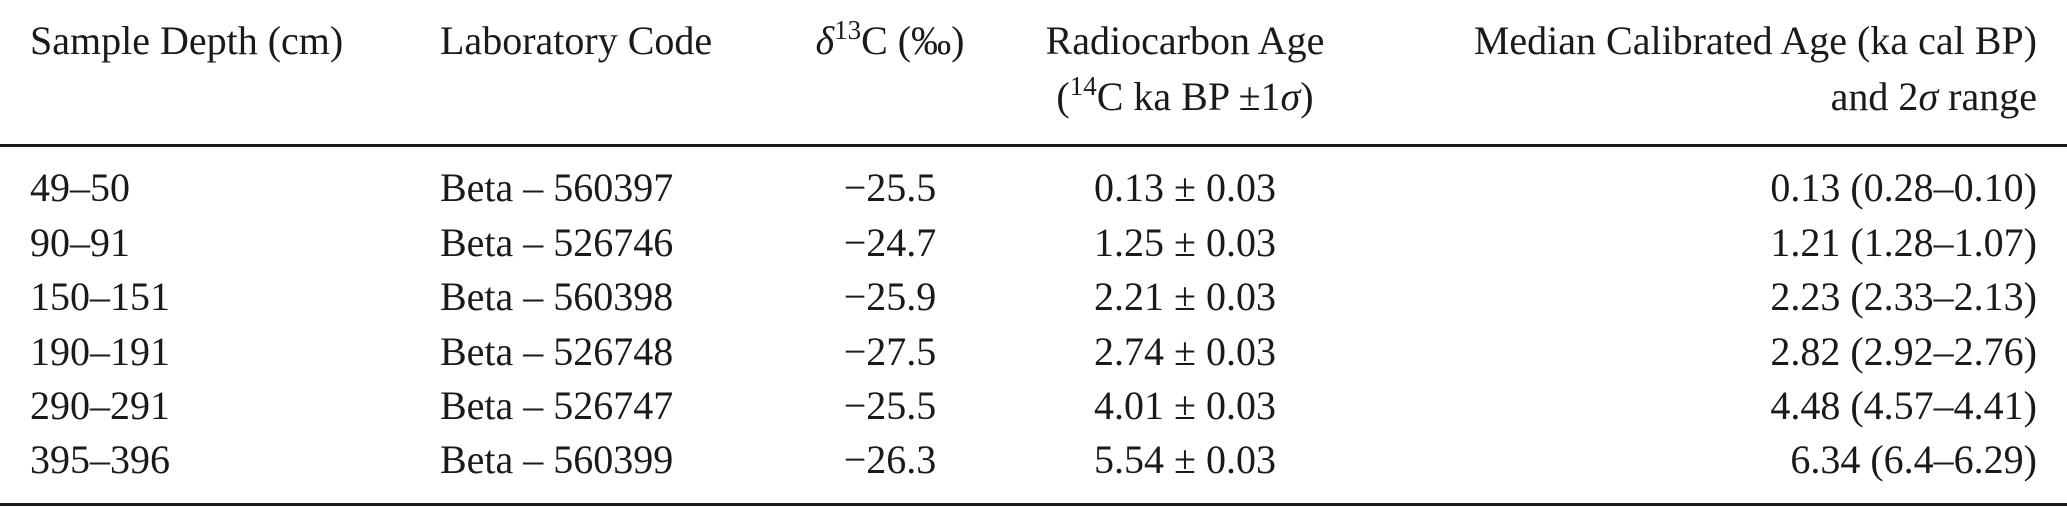  I want to click on cell-lab-code: Beta – 560397, so click(557, 187).